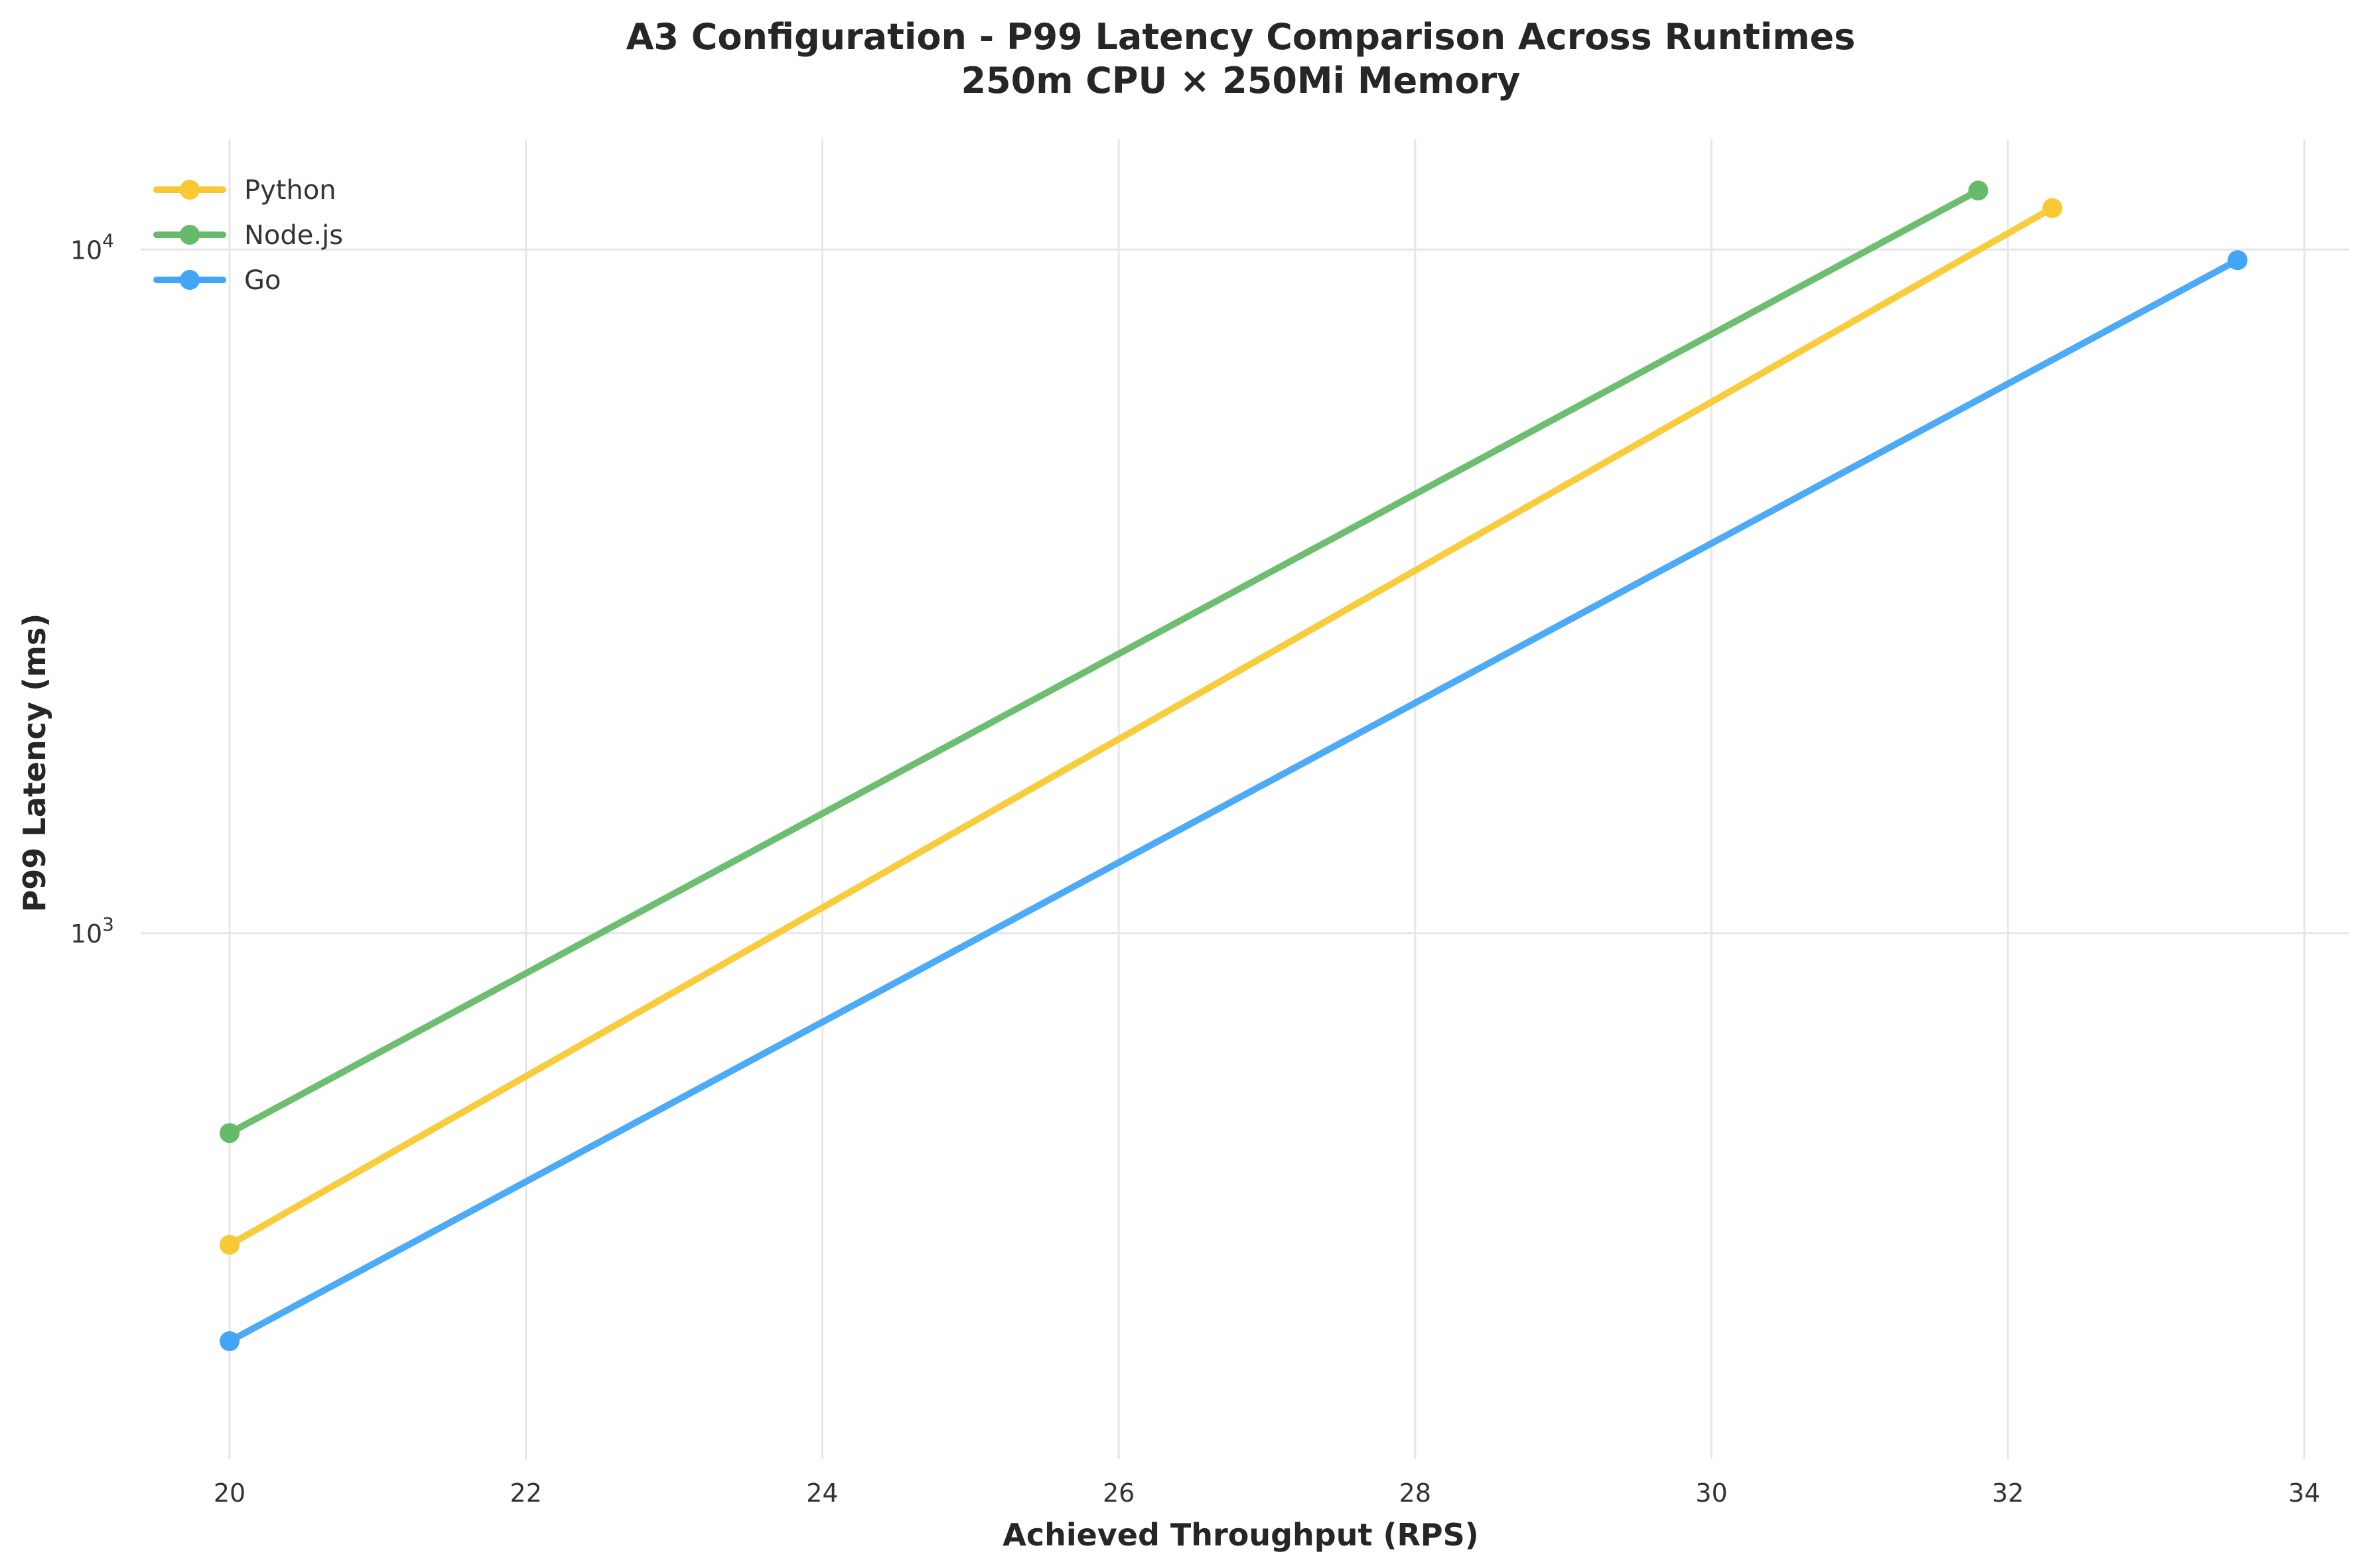  I want to click on legend-item: Node.js, so click(248, 235).